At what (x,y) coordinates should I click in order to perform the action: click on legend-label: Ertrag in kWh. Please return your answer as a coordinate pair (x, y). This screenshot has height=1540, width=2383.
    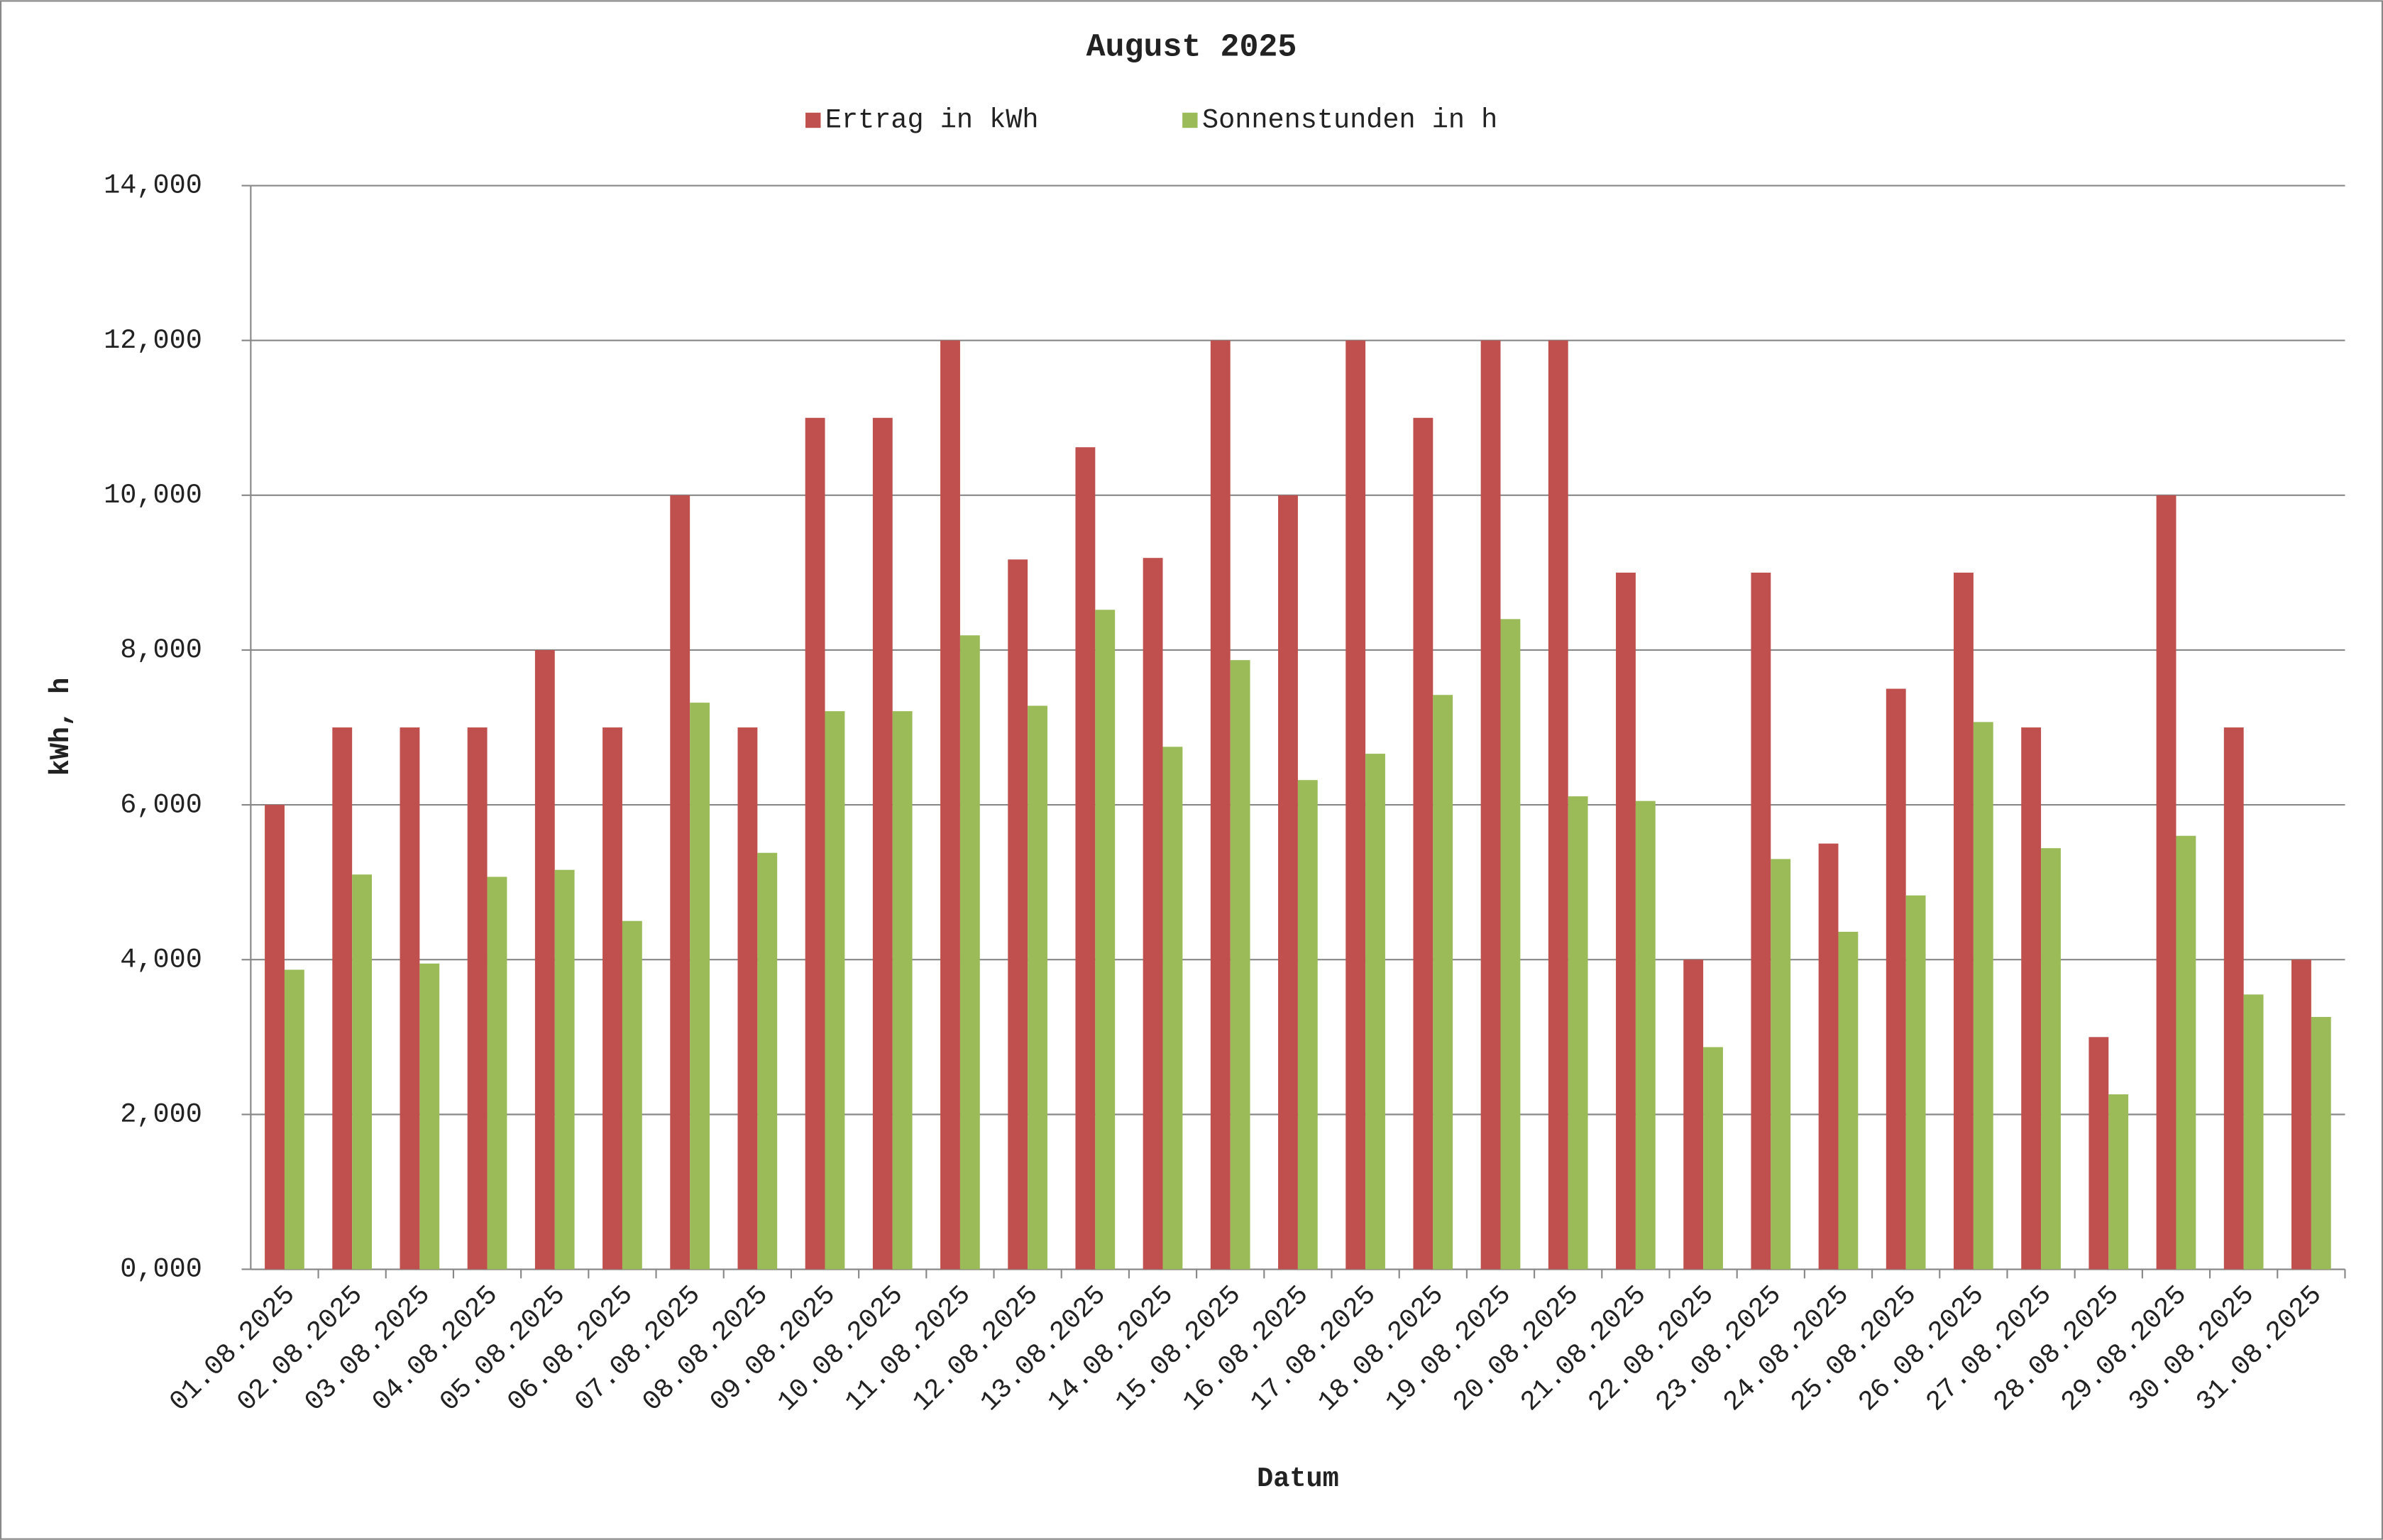
    Looking at the image, I should click on (932, 121).